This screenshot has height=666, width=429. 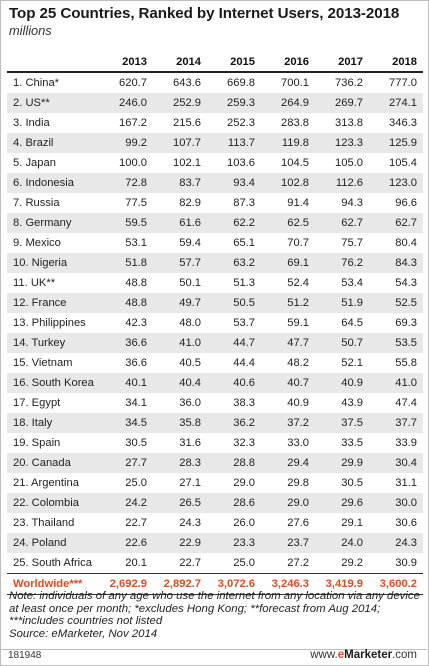 I want to click on value-cell: 47.4, so click(x=406, y=403).